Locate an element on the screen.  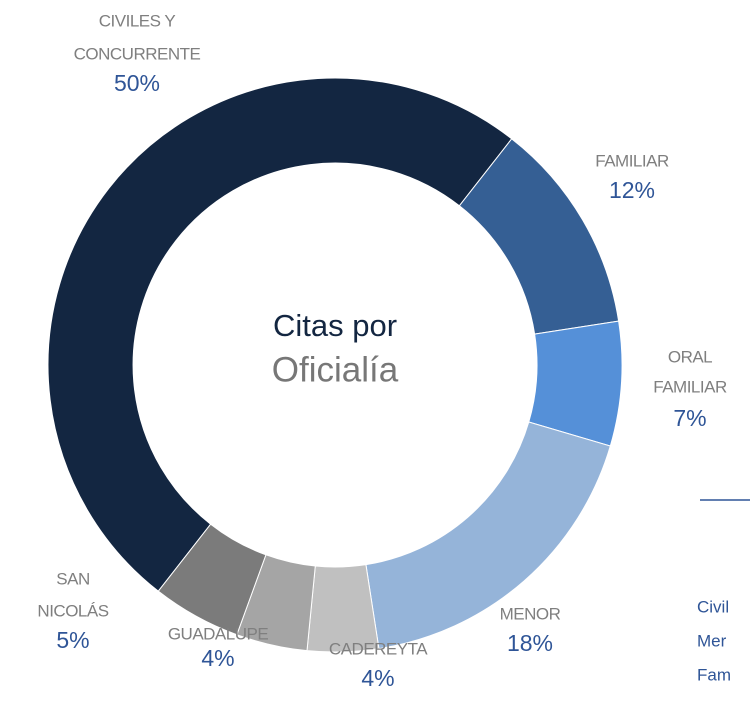
legend-label: Fam is located at coordinates (714, 674).